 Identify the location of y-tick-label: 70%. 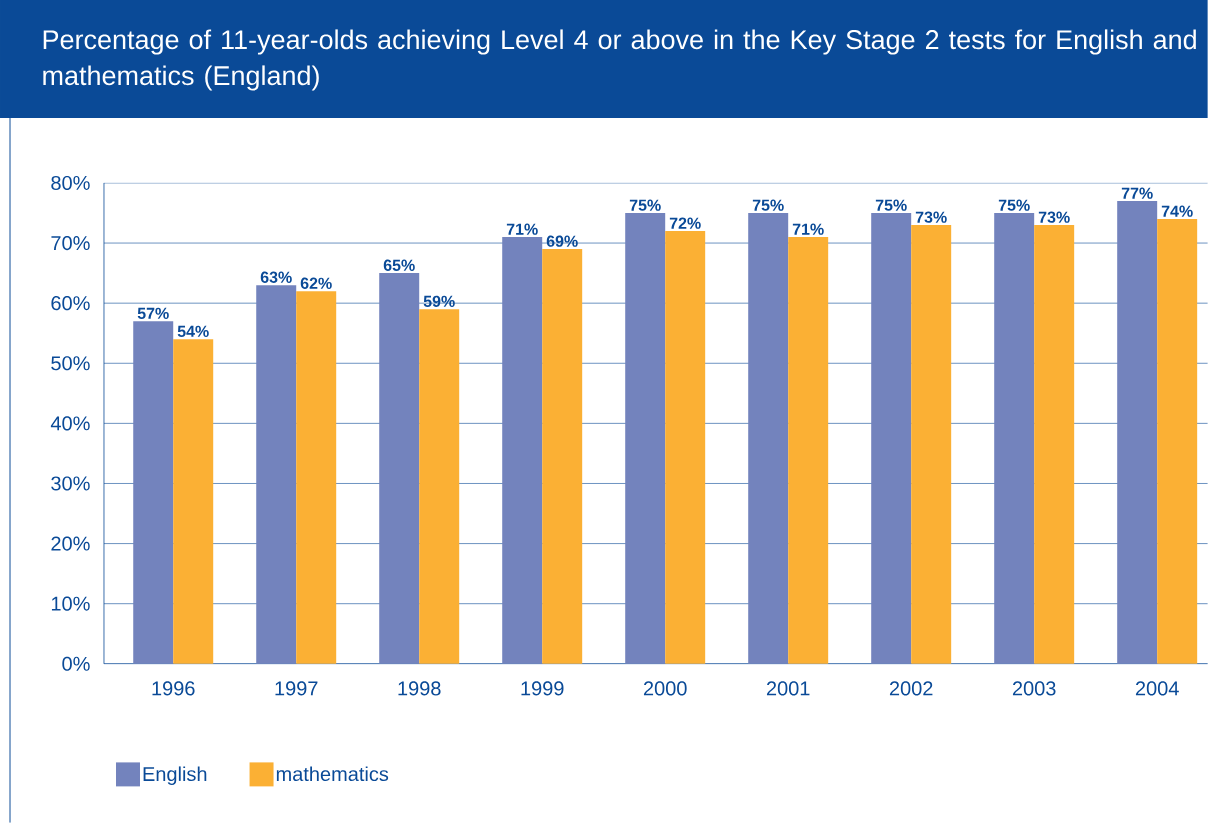
(70, 243).